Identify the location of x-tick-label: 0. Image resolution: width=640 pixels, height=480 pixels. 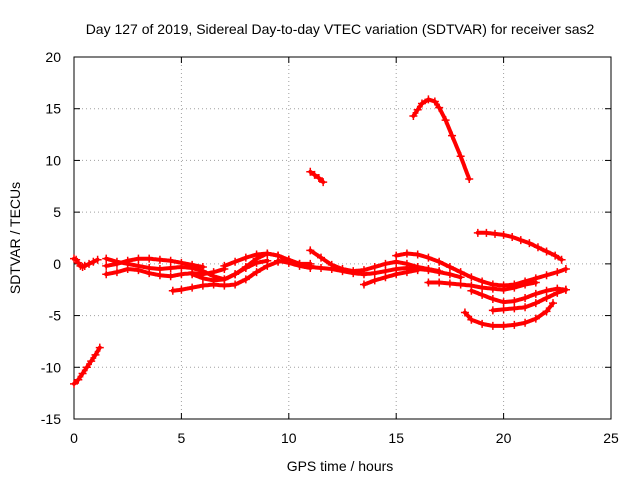
(74, 438).